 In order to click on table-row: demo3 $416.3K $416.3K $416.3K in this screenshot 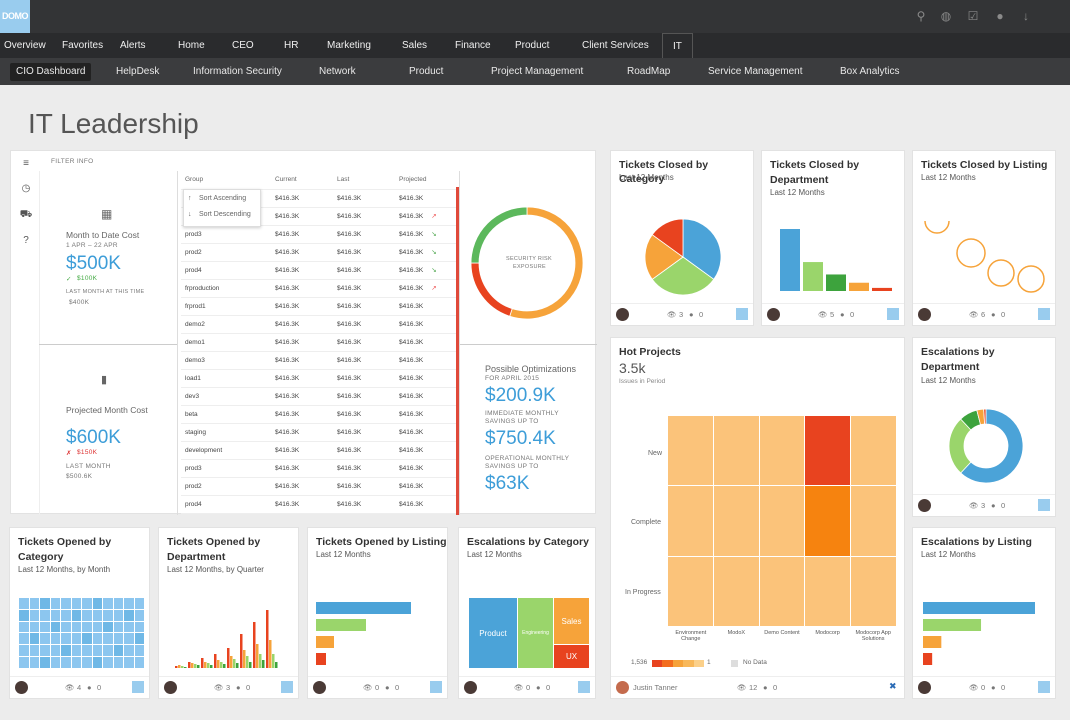, I will do `click(320, 360)`.